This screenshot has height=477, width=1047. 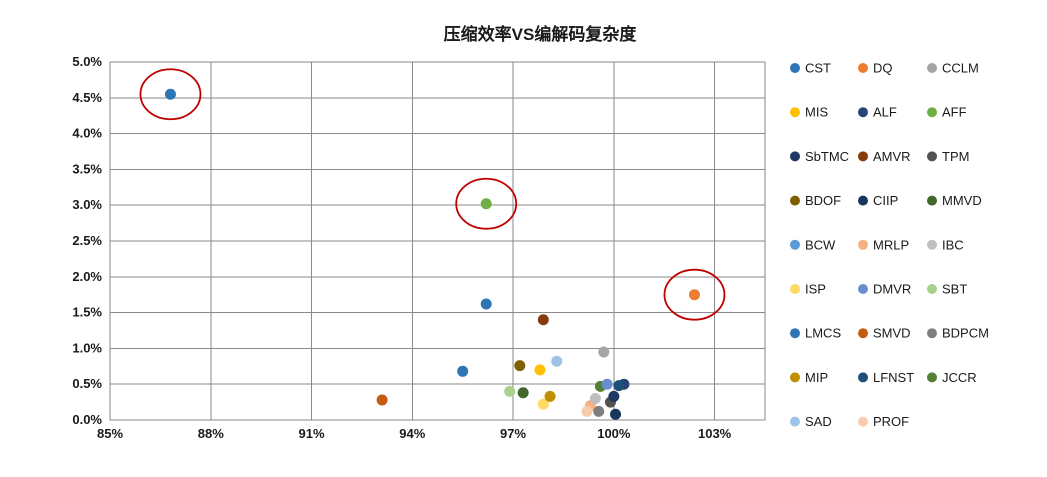 I want to click on legend-label-DMVR: DMVR, so click(x=892, y=289).